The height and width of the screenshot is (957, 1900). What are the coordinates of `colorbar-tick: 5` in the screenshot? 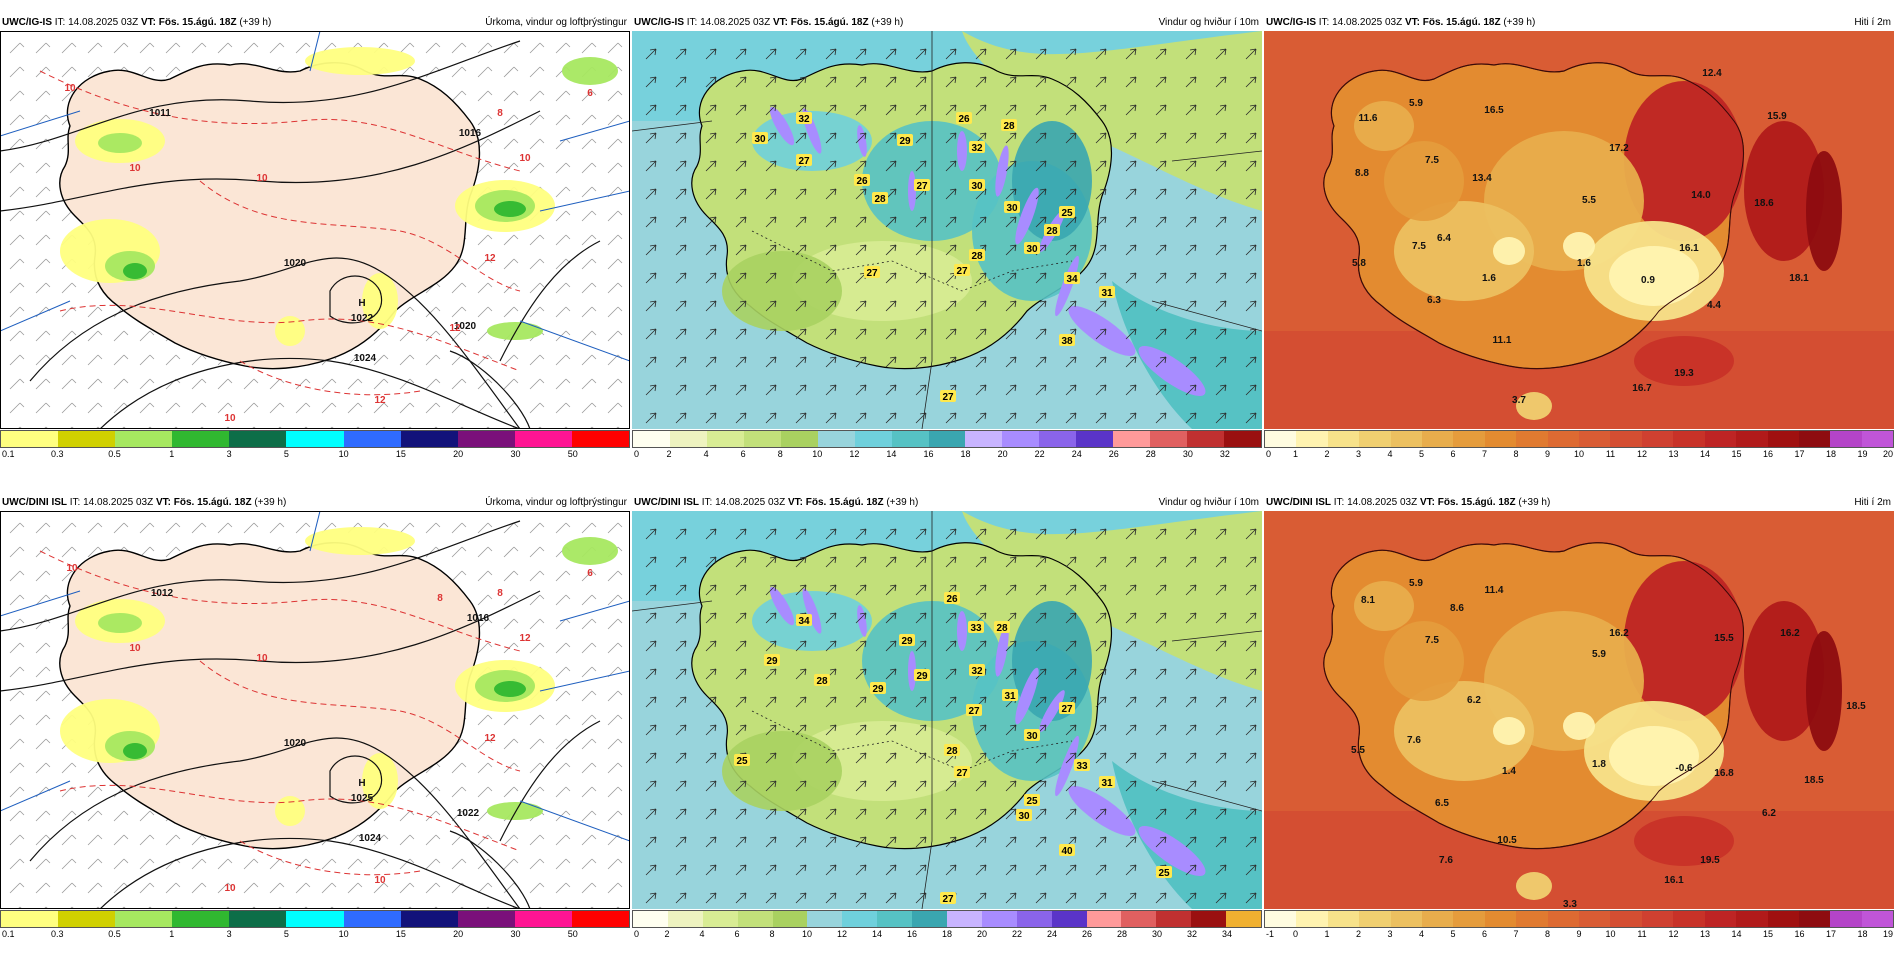 It's located at (1421, 454).